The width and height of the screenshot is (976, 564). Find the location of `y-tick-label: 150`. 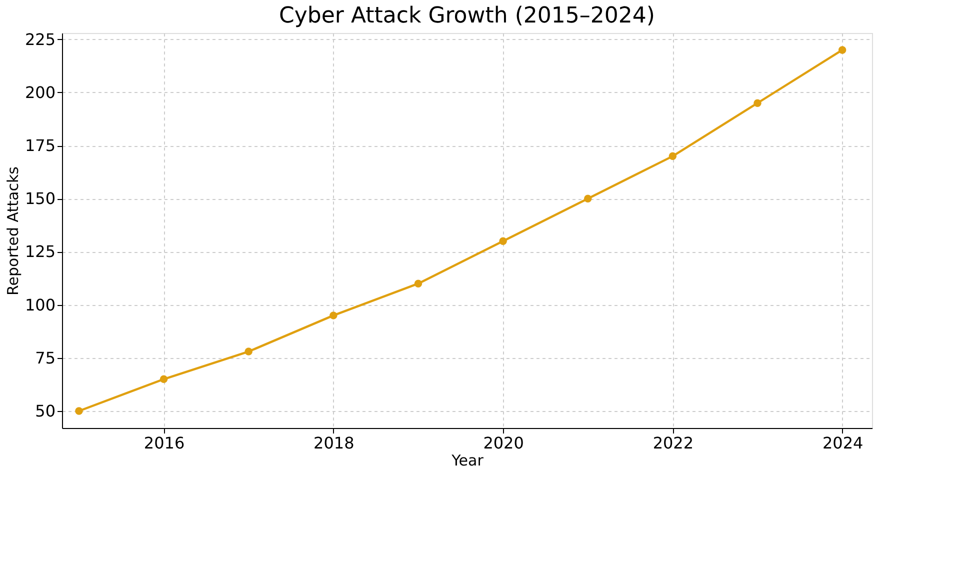

y-tick-label: 150 is located at coordinates (40, 198).